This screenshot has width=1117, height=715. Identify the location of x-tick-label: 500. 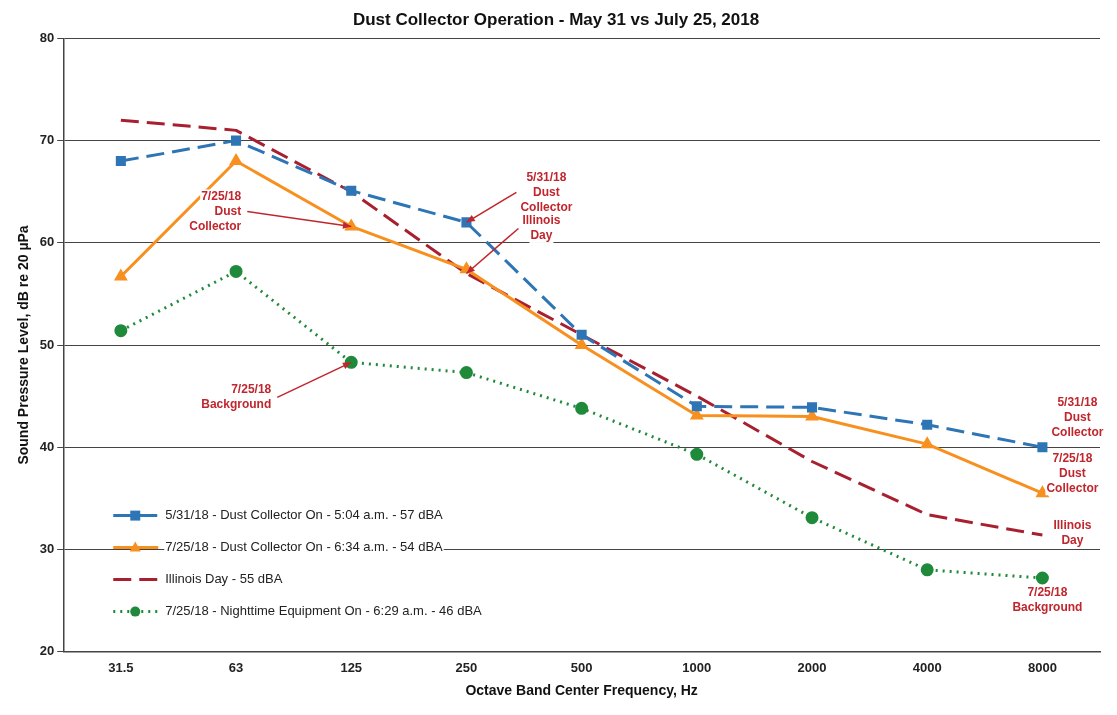
(581, 667).